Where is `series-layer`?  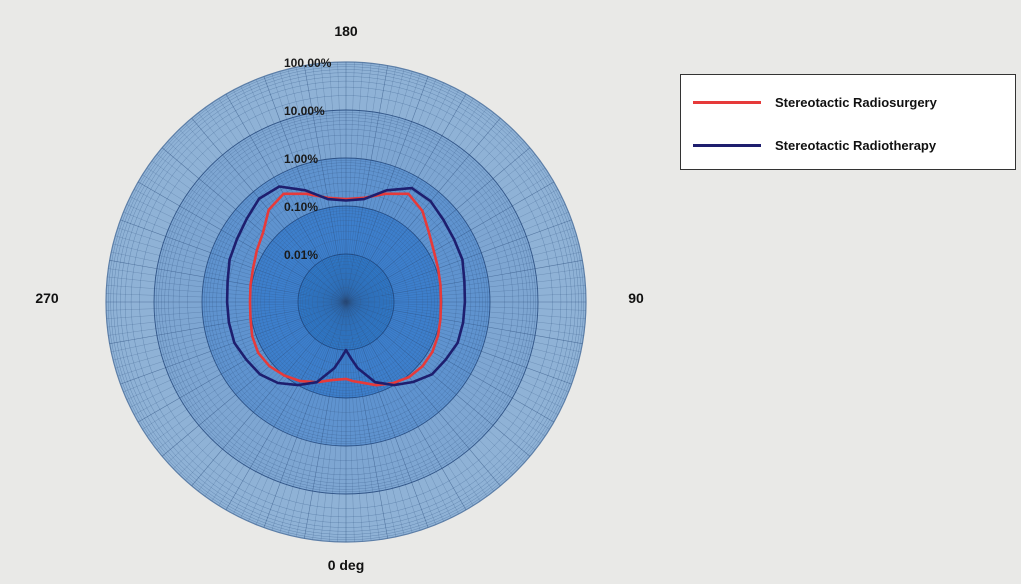
series-layer is located at coordinates (346, 286).